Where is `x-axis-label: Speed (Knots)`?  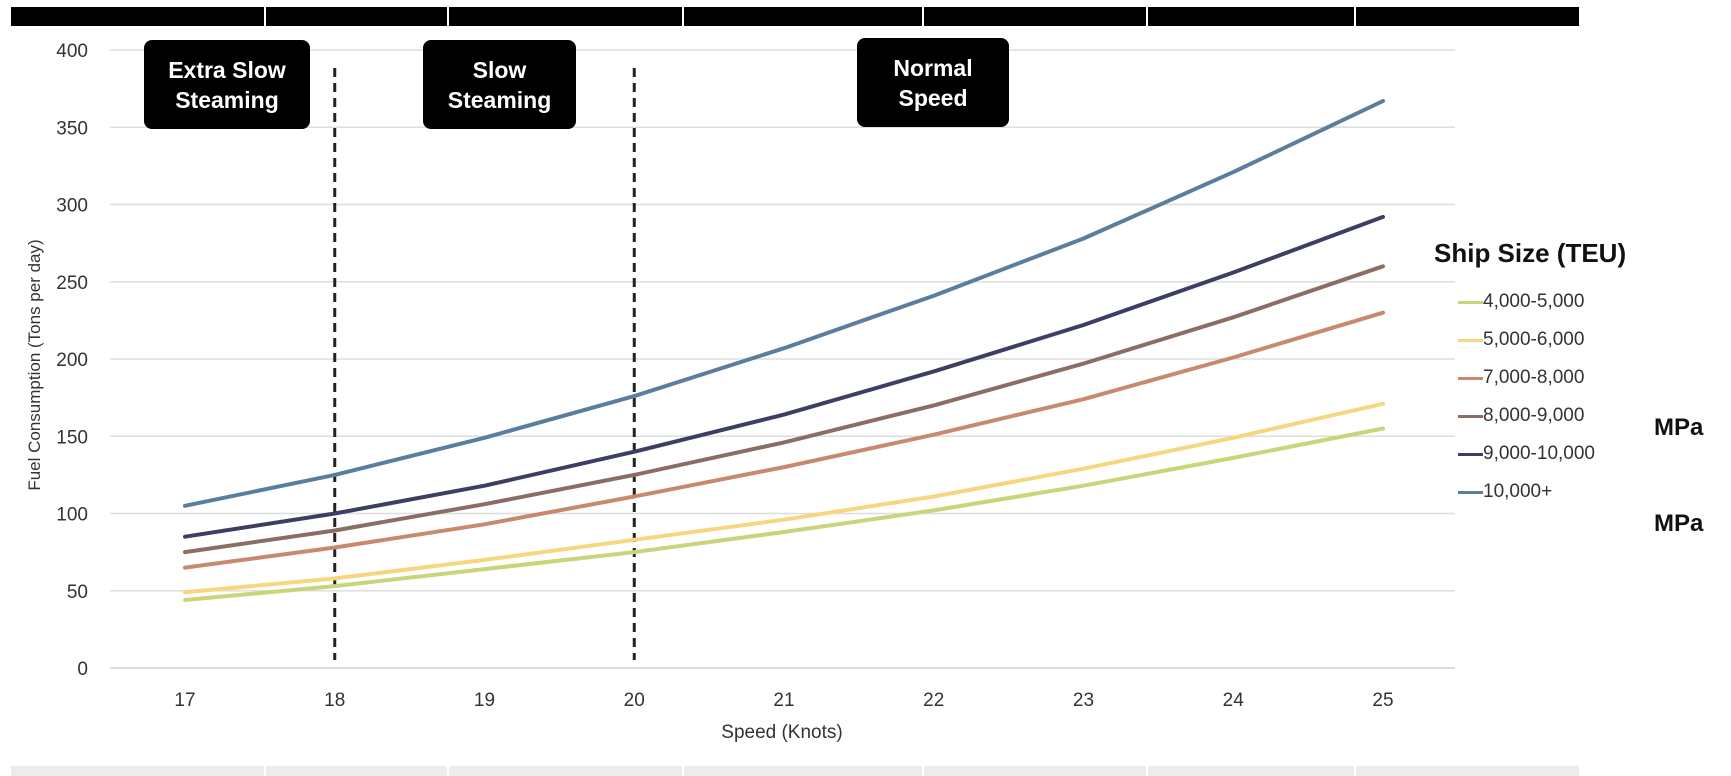
x-axis-label: Speed (Knots) is located at coordinates (781, 732).